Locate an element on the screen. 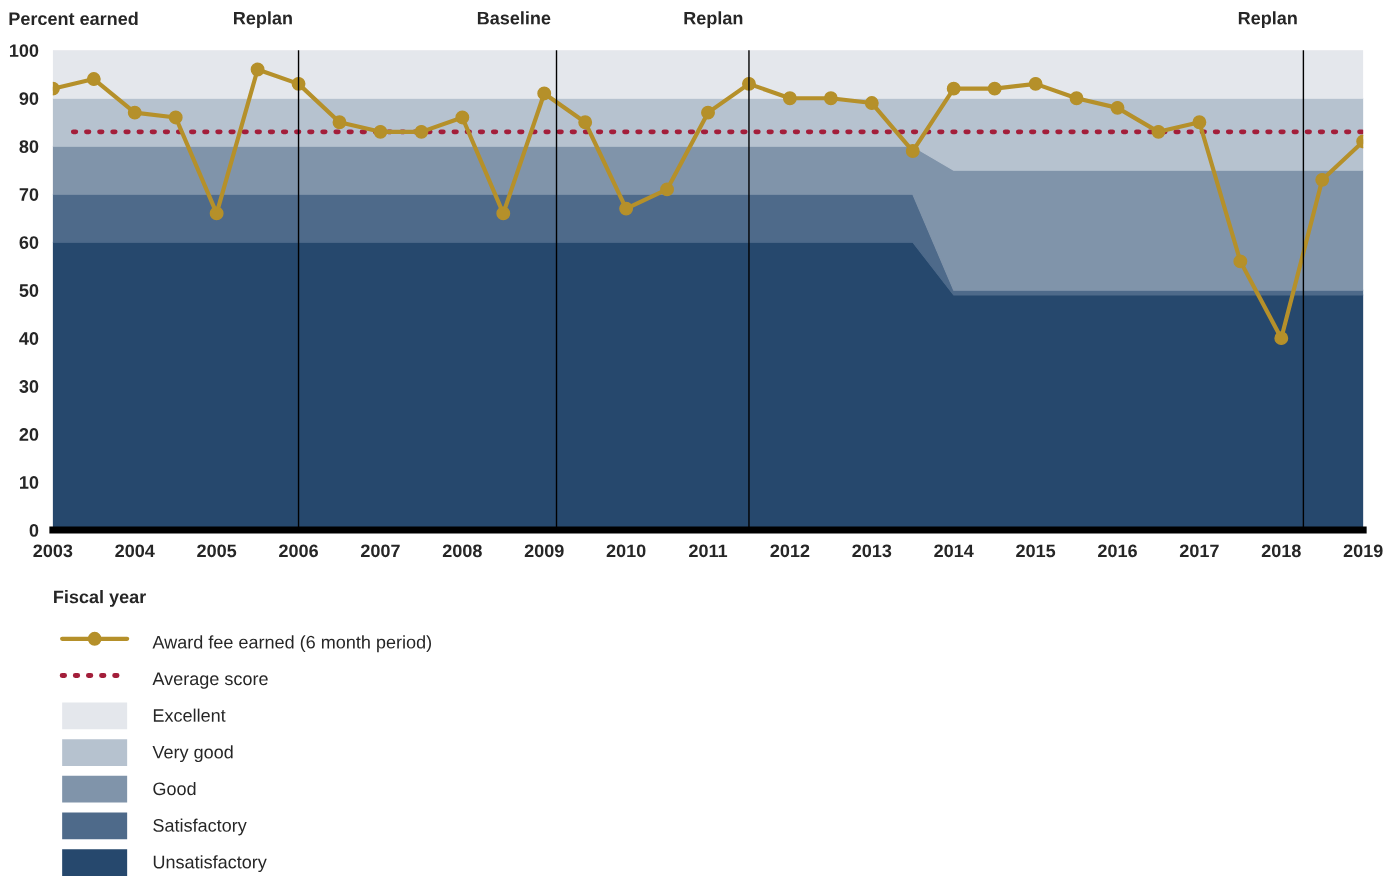 The image size is (1391, 882). x-tick-label: 2016 is located at coordinates (1117, 551).